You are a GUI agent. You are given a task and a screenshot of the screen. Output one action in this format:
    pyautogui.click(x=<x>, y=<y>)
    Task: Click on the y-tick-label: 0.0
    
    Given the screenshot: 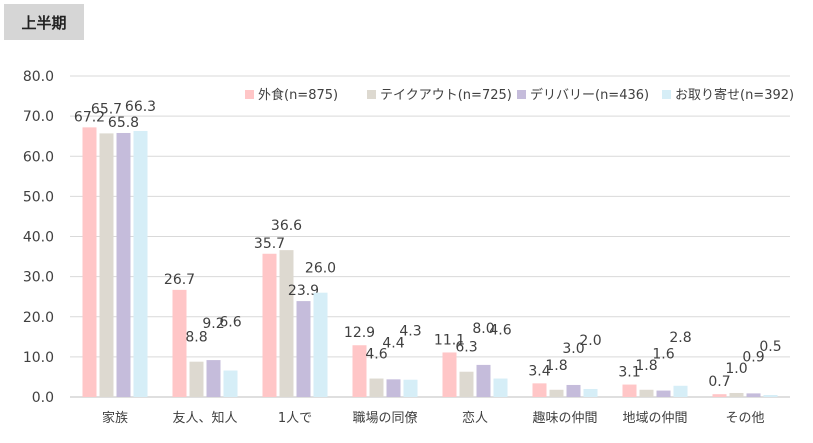 What is the action you would take?
    pyautogui.click(x=43, y=398)
    